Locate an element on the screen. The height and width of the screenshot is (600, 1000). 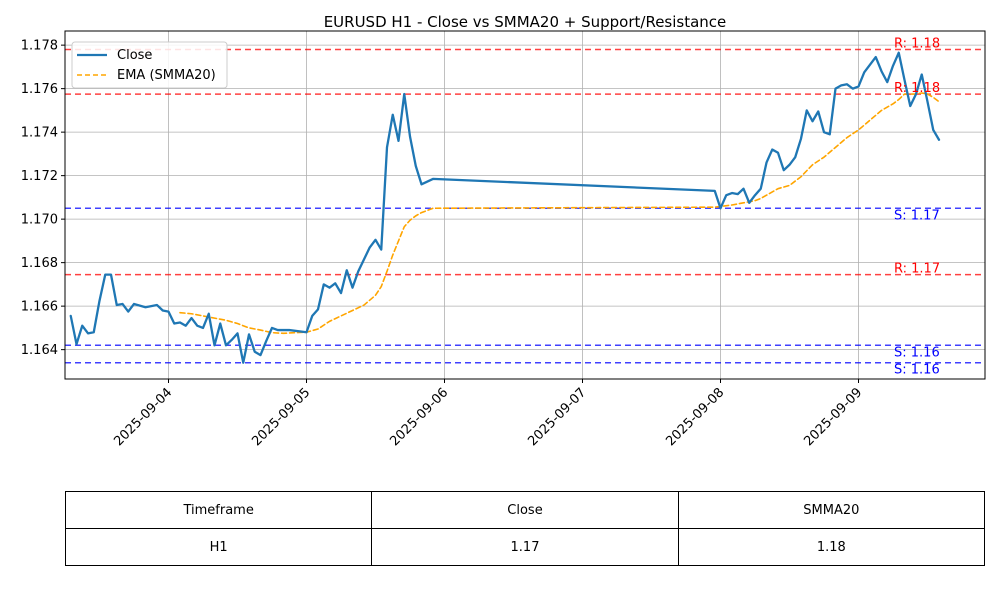
header-timeframe: Timeframe is located at coordinates (218, 510).